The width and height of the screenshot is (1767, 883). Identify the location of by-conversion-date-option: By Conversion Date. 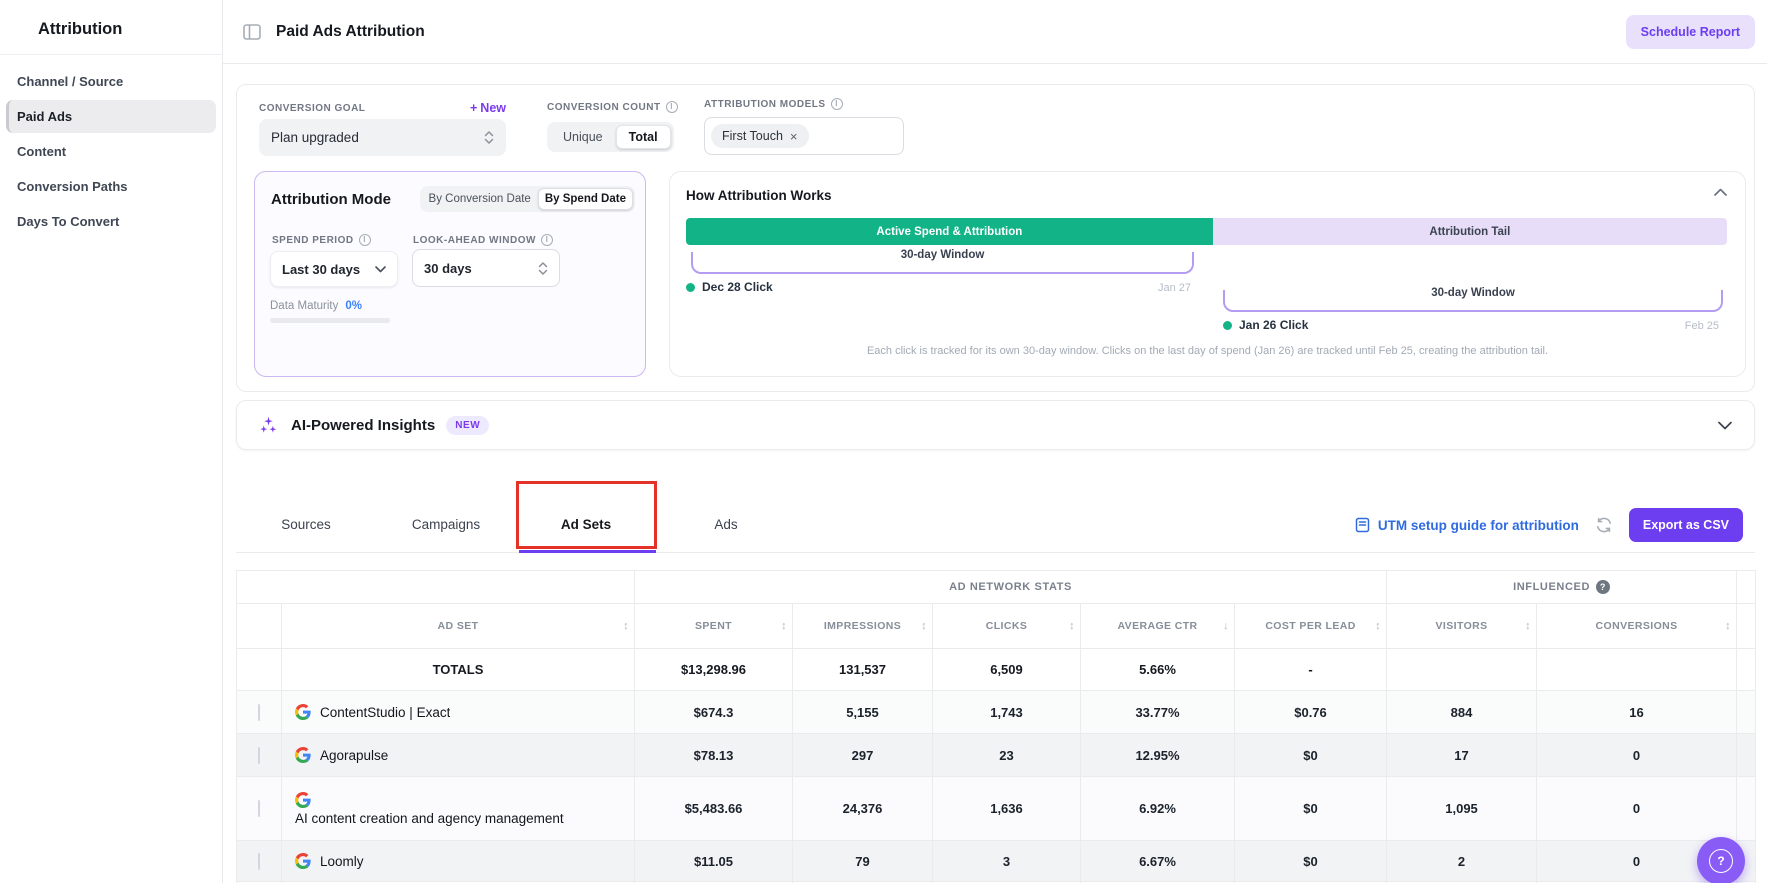
(479, 199).